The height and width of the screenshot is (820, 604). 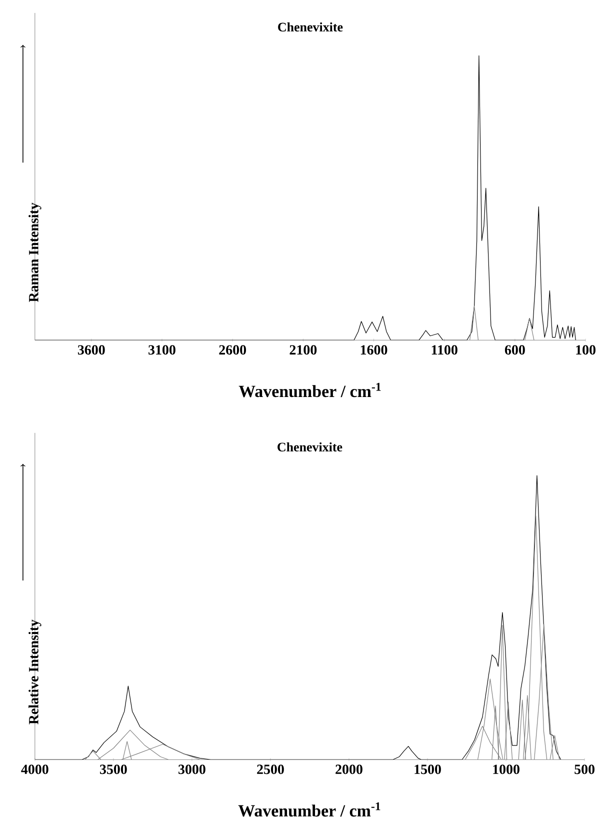 I want to click on x-tick-label: 2500, so click(x=270, y=769).